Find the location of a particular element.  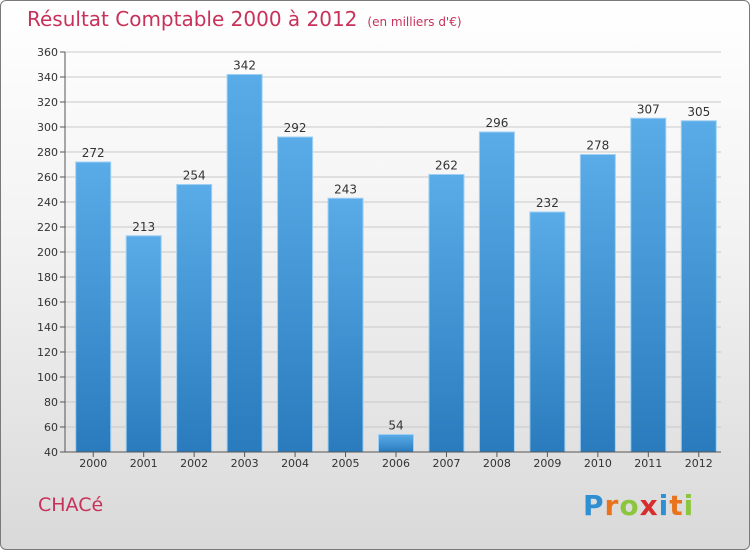

x-tick-label: 2010 is located at coordinates (598, 463).